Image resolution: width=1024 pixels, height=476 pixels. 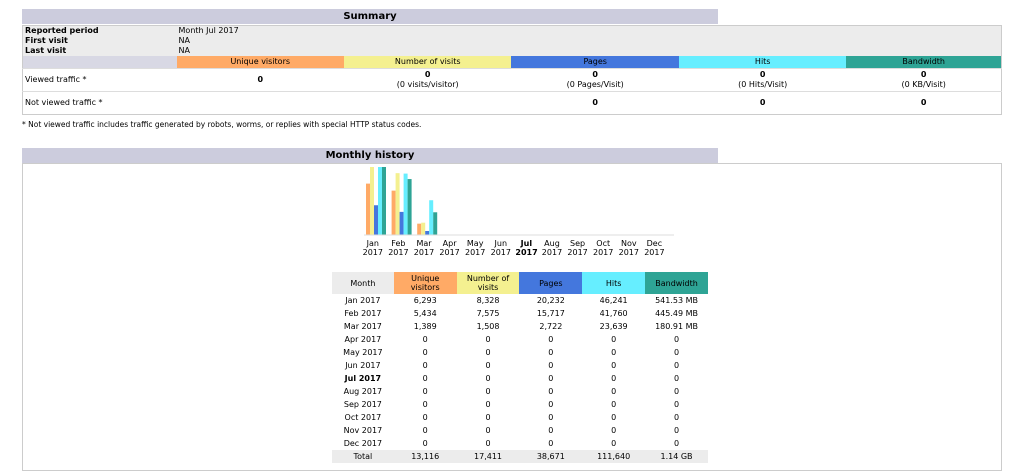 I want to click on month-label: Aug 2017, so click(x=552, y=248).